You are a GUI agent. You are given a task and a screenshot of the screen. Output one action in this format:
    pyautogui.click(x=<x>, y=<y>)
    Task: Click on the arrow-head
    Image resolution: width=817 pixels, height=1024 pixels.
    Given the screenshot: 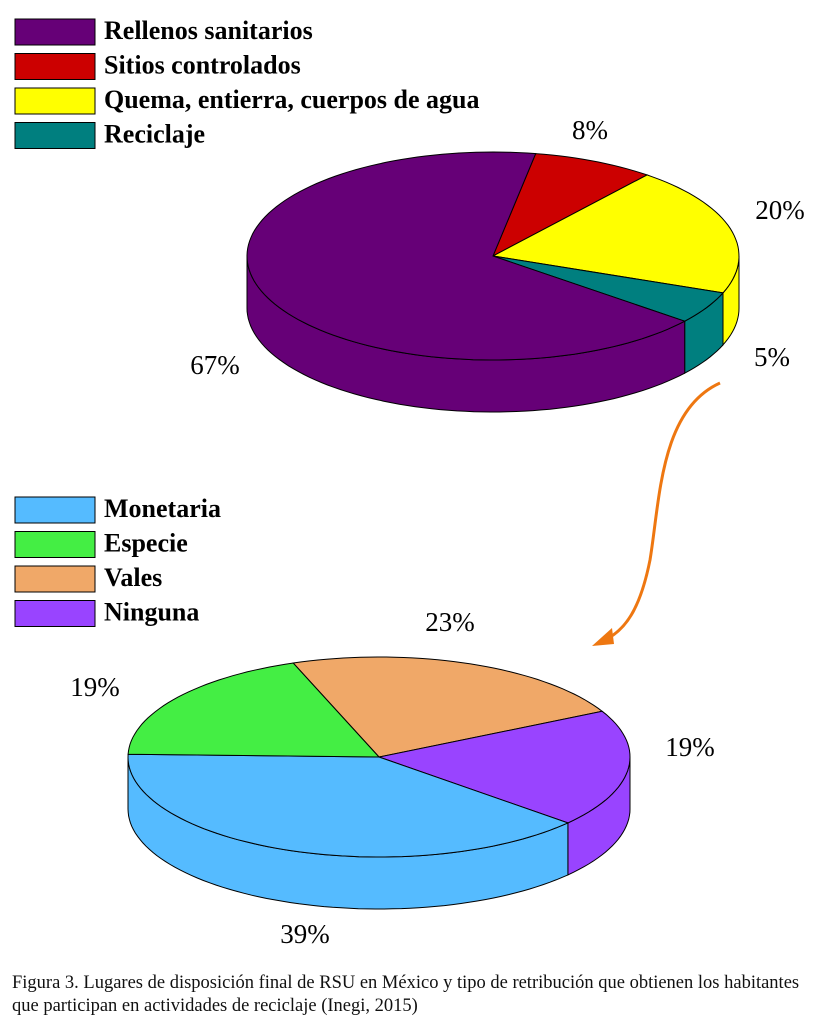 What is the action you would take?
    pyautogui.click(x=603, y=637)
    